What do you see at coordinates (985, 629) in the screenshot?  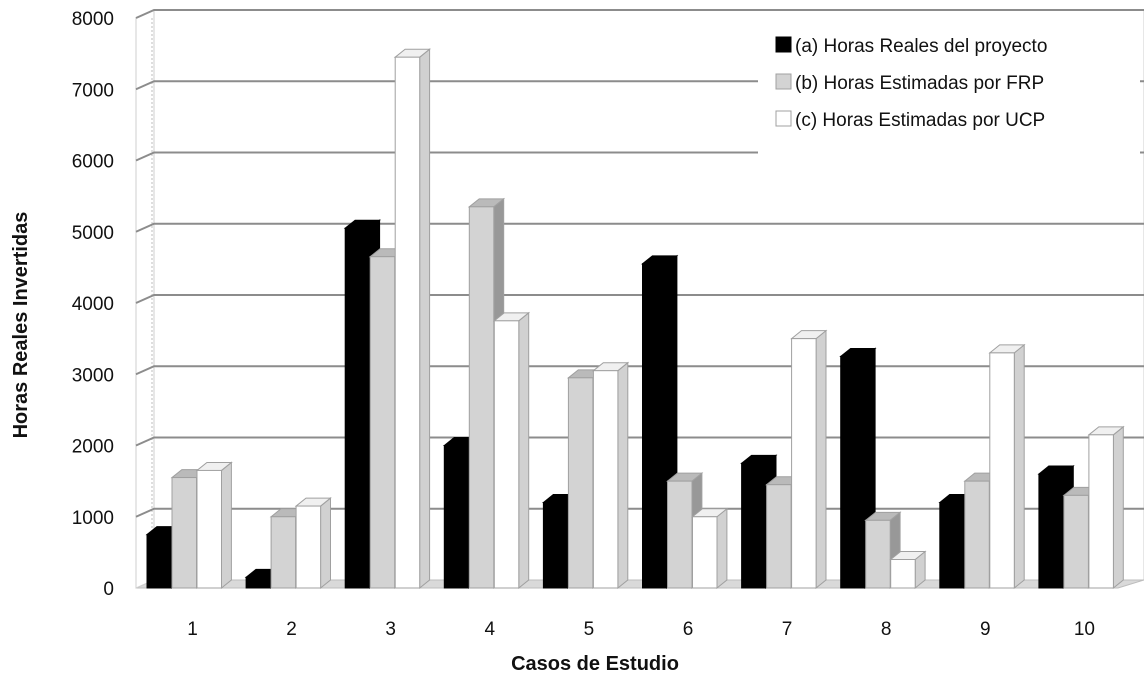 I see `x-tick-label: 9` at bounding box center [985, 629].